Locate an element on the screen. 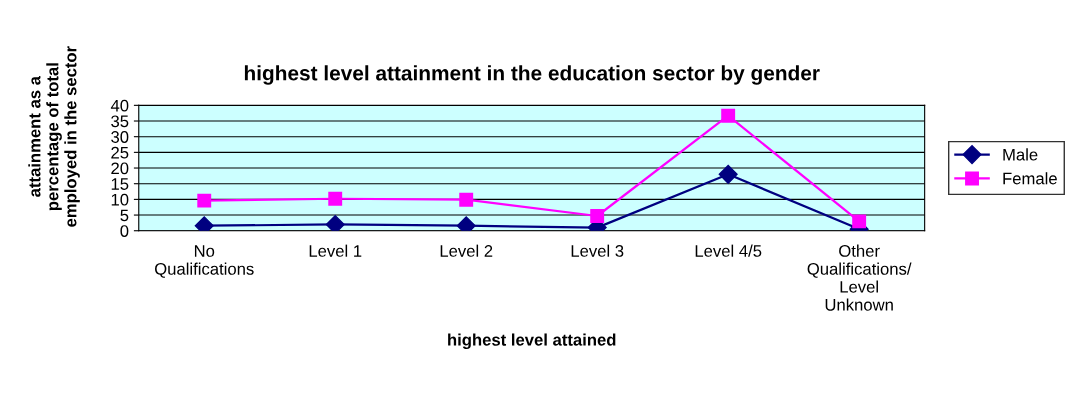 Image resolution: width=1084 pixels, height=418 pixels. y-axis-title: attainment as a percentage of total employed in the sector is located at coordinates (54, 136).